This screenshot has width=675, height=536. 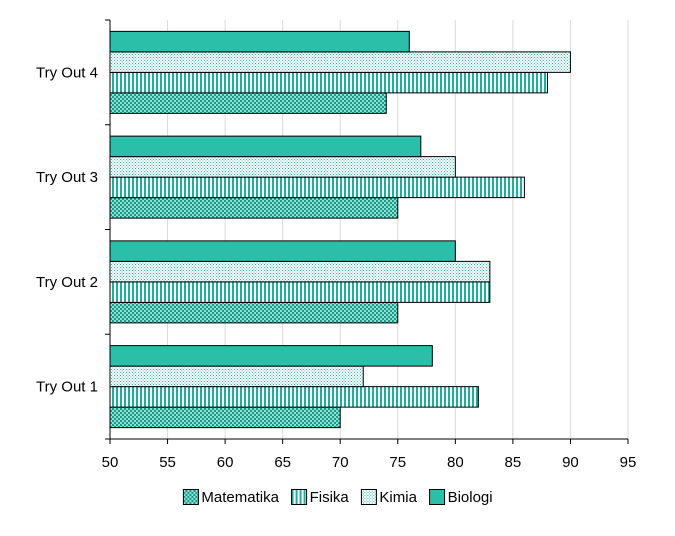 I want to click on category-label: Try Out 2, so click(x=67, y=282).